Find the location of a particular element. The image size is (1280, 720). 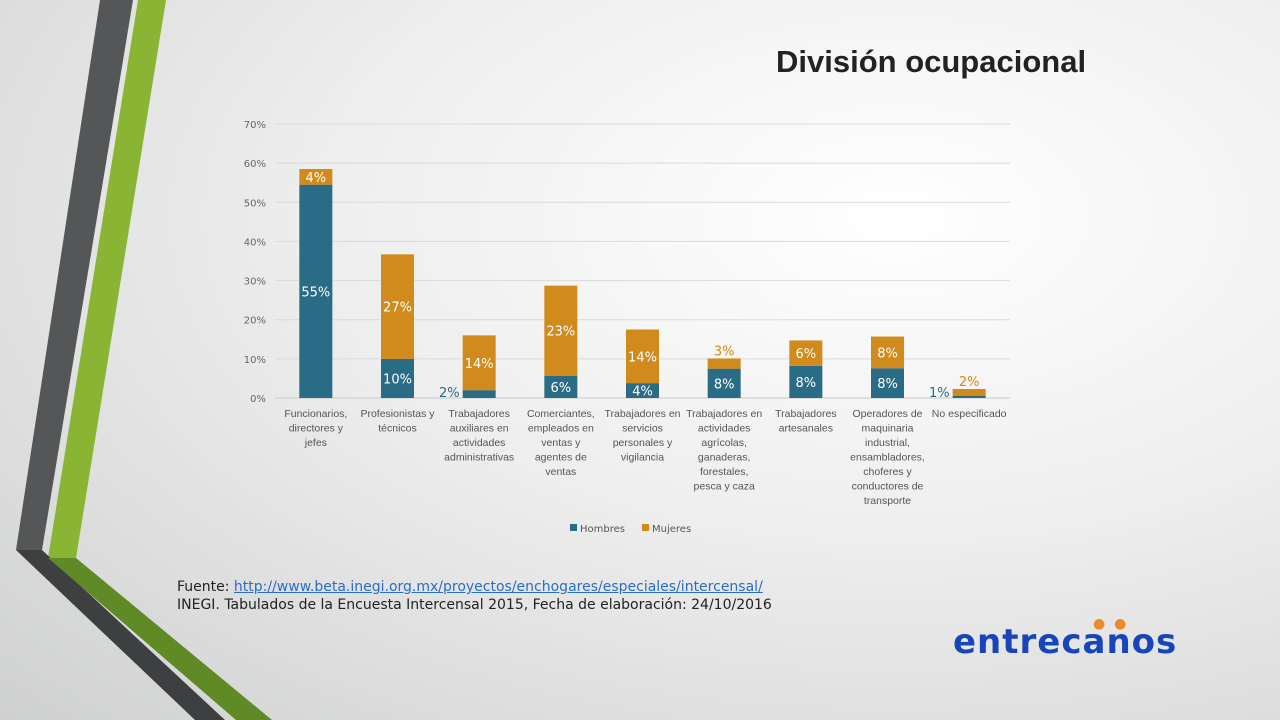

x-category-label: choferes y is located at coordinates (887, 472).